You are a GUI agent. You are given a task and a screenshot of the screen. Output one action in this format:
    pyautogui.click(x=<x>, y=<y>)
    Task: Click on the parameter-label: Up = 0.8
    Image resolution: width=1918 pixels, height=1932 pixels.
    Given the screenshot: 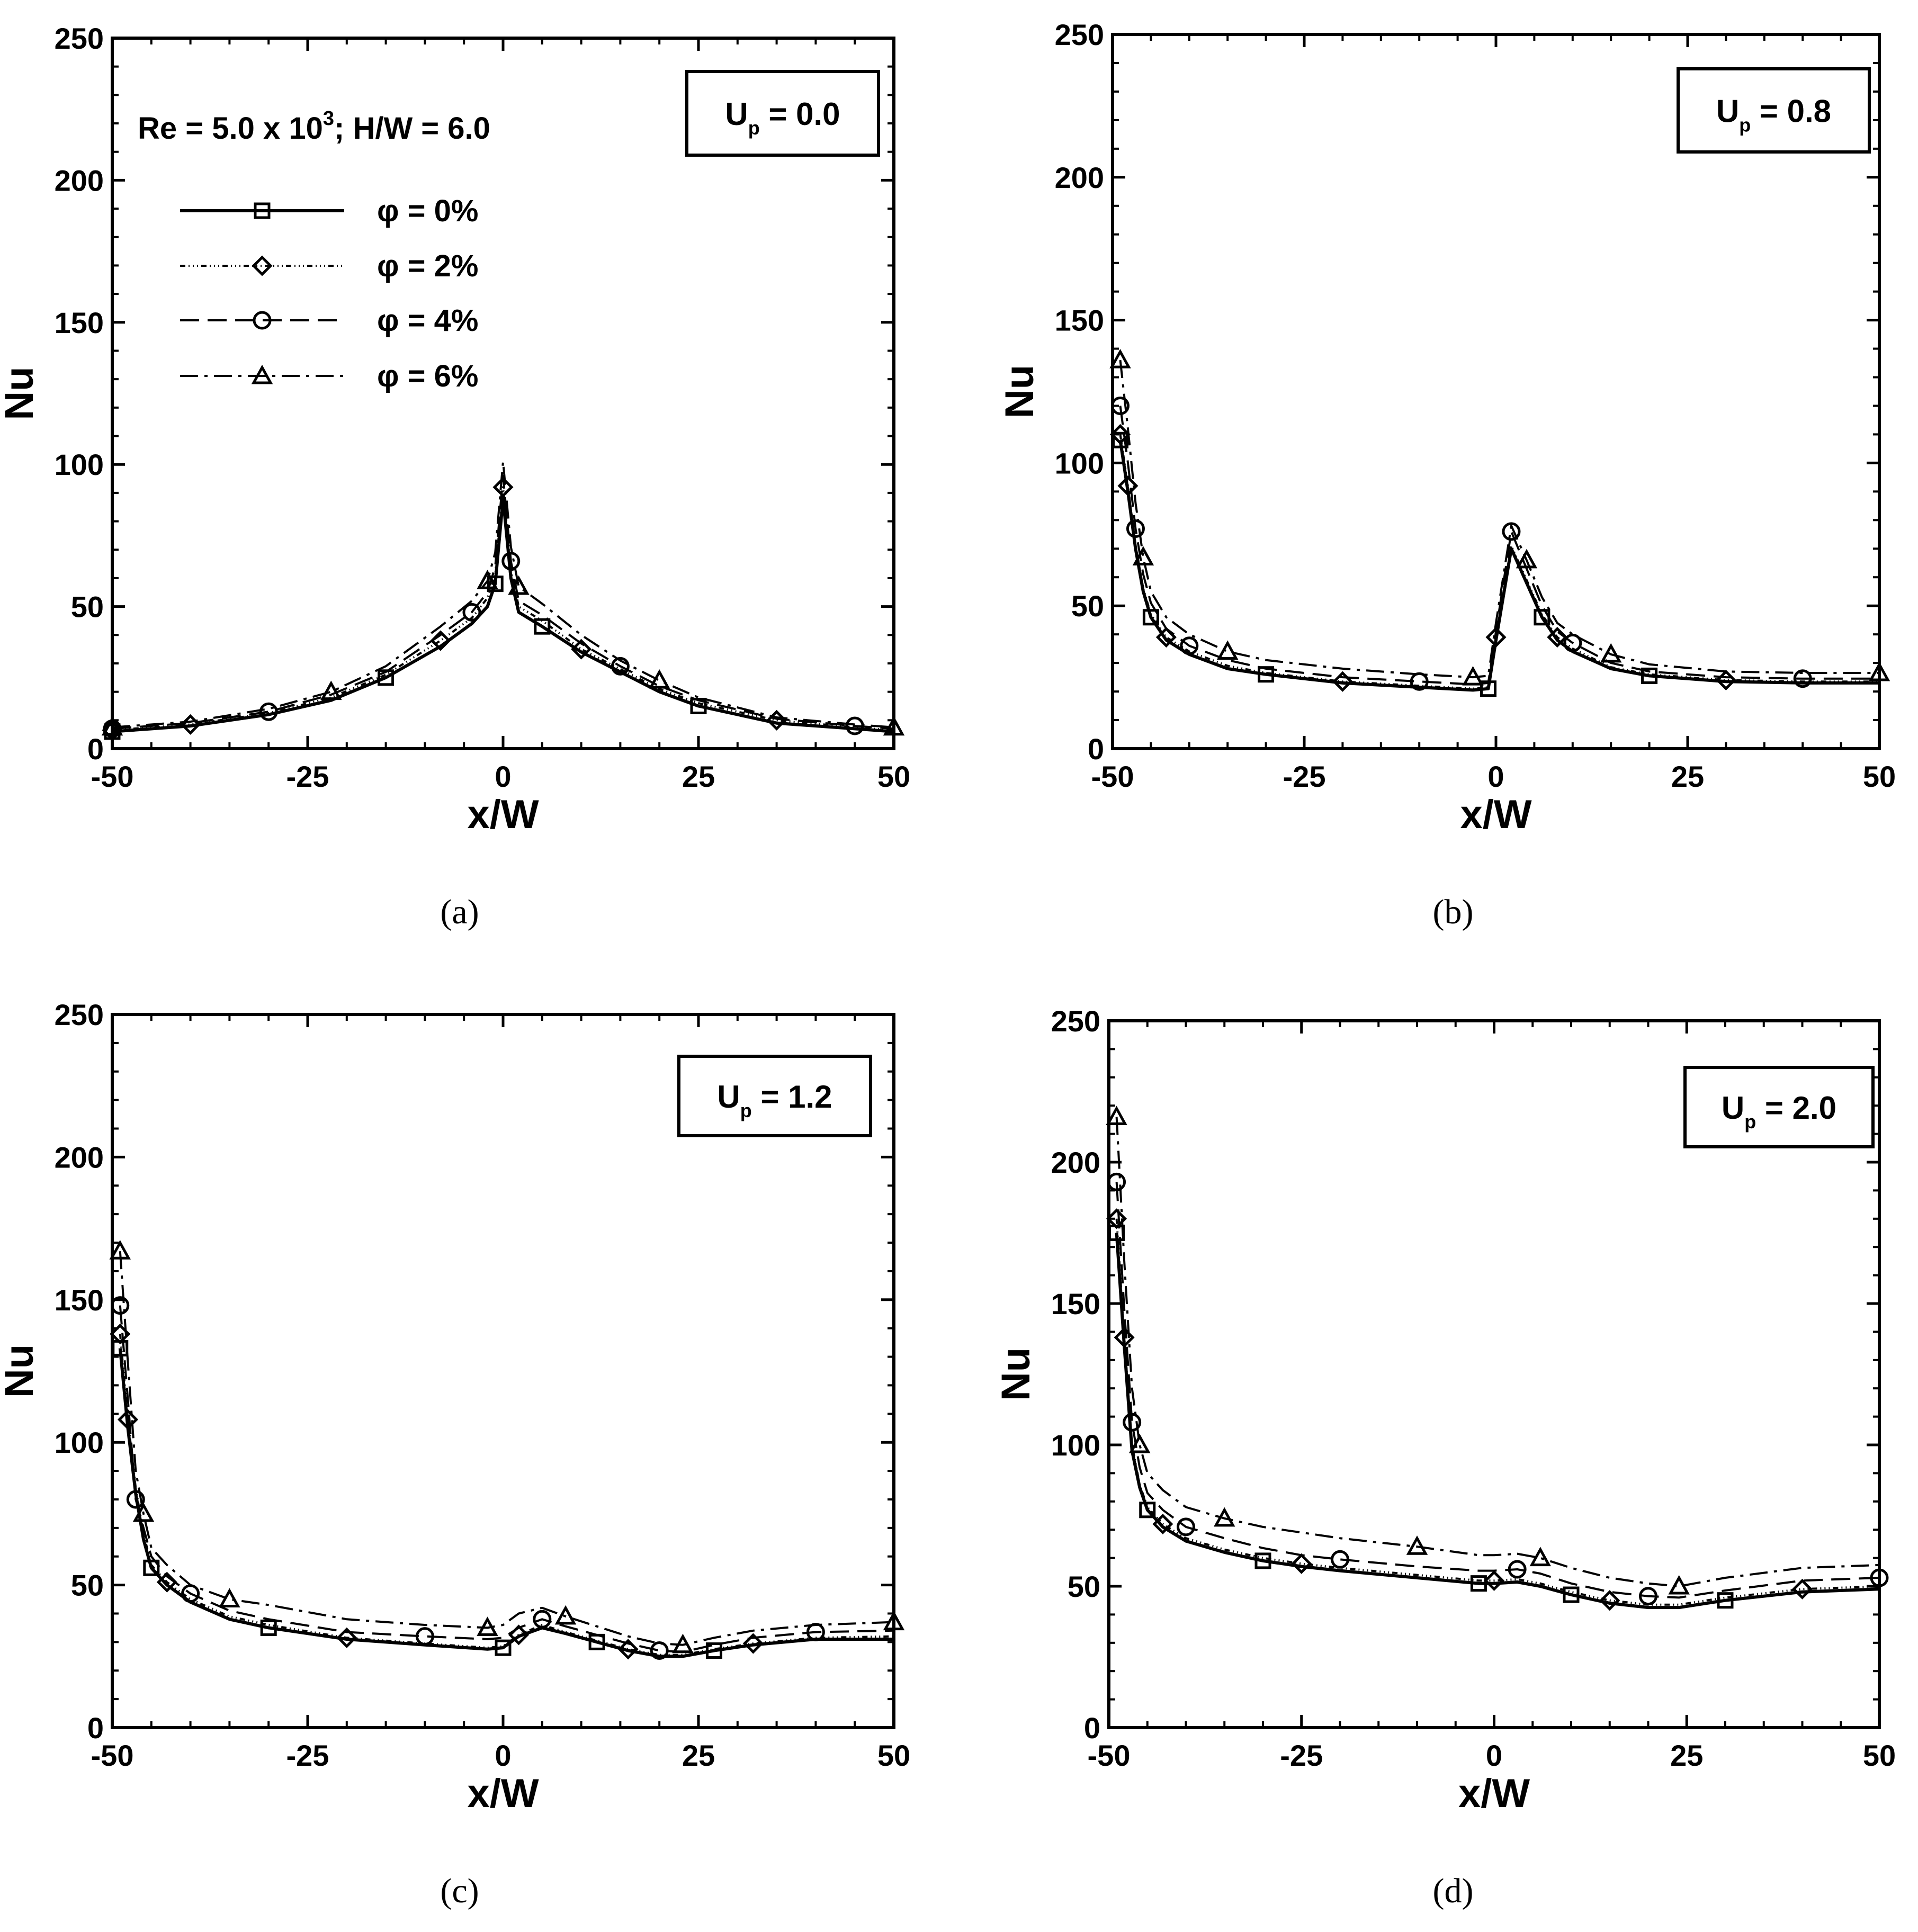 What is the action you would take?
    pyautogui.click(x=1773, y=115)
    